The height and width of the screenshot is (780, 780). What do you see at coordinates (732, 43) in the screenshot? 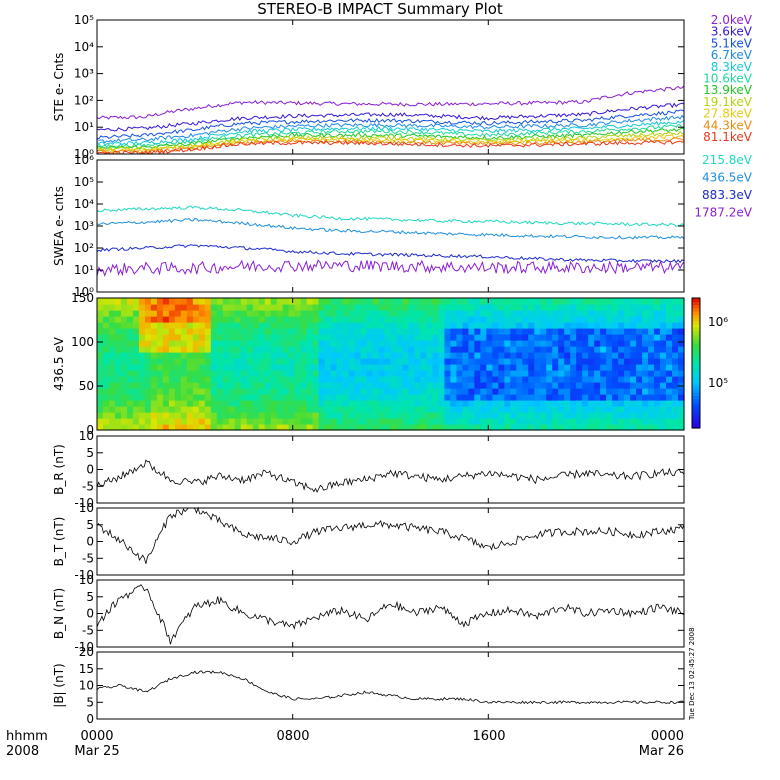
I see `legend-entry: 5.1keV` at bounding box center [732, 43].